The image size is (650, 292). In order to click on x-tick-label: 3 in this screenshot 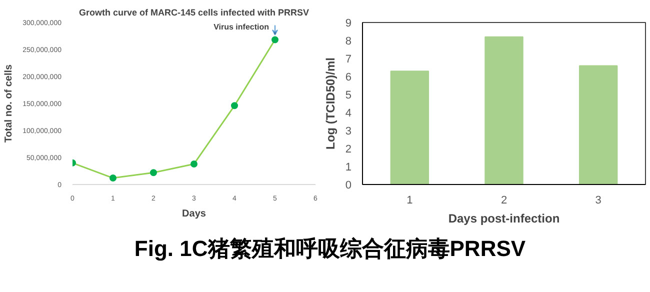, I will do `click(598, 200)`.